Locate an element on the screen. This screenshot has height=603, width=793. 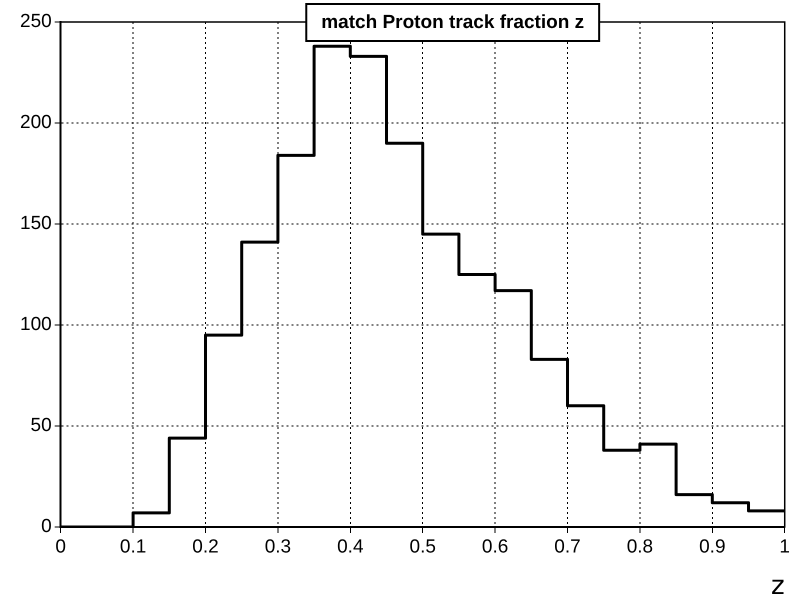
chart-title: match Proton track fraction z is located at coordinates (452, 23).